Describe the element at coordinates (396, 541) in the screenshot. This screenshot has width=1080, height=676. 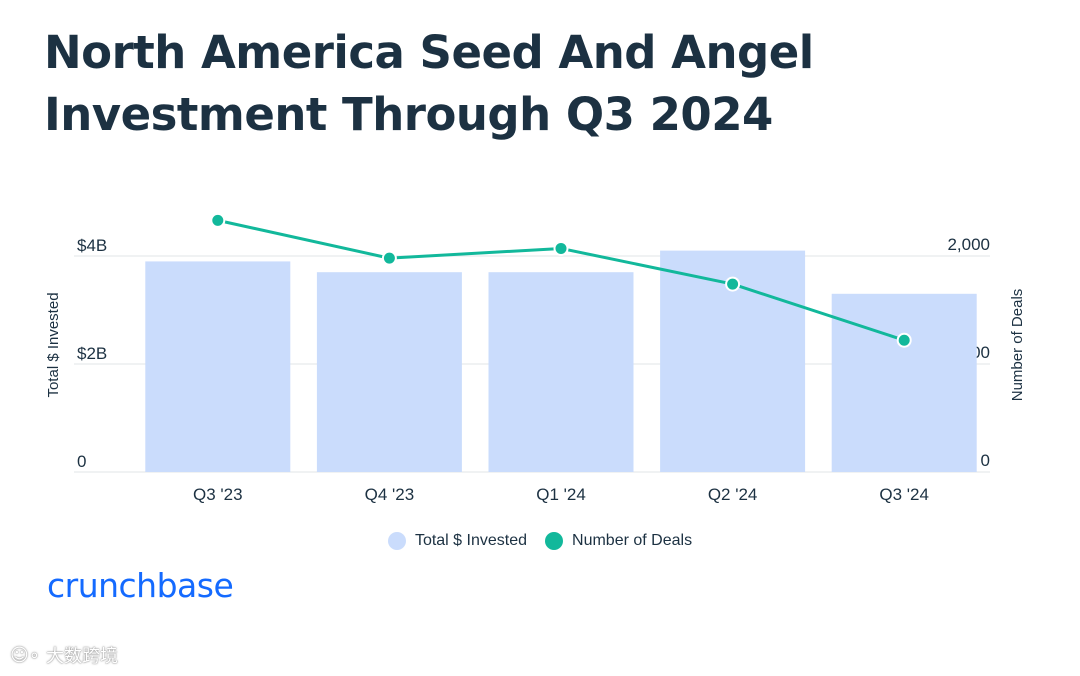
I see `legend-swatch-bar` at that location.